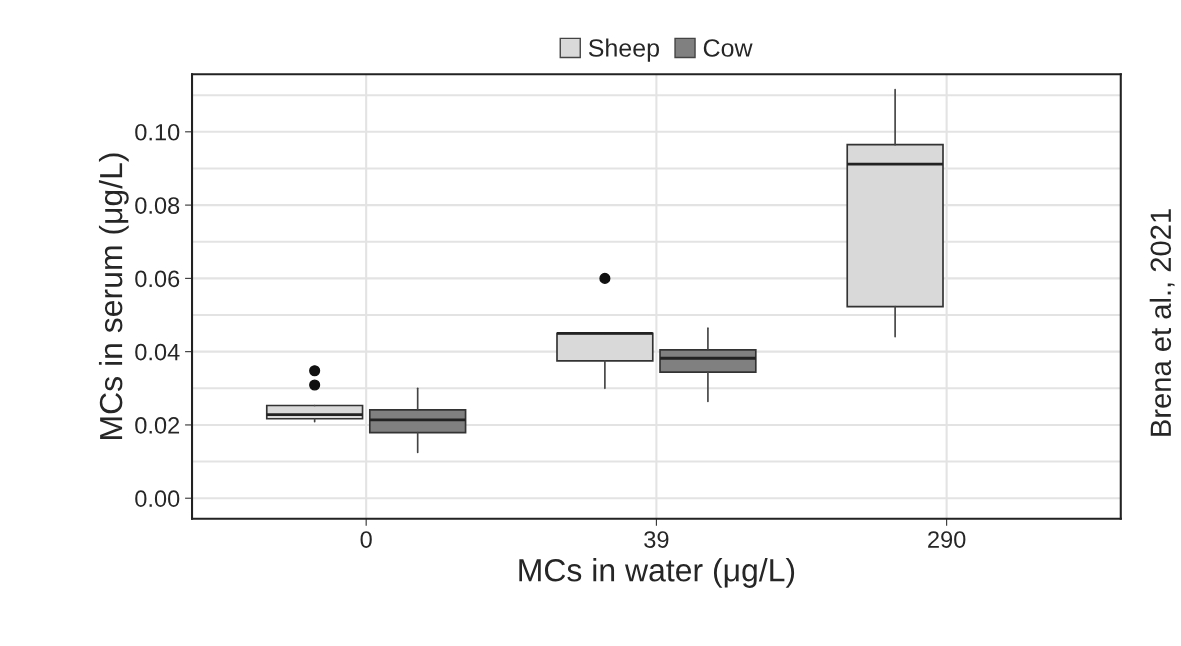  Describe the element at coordinates (157, 279) in the screenshot. I see `y-tick-label: 0.06` at that location.